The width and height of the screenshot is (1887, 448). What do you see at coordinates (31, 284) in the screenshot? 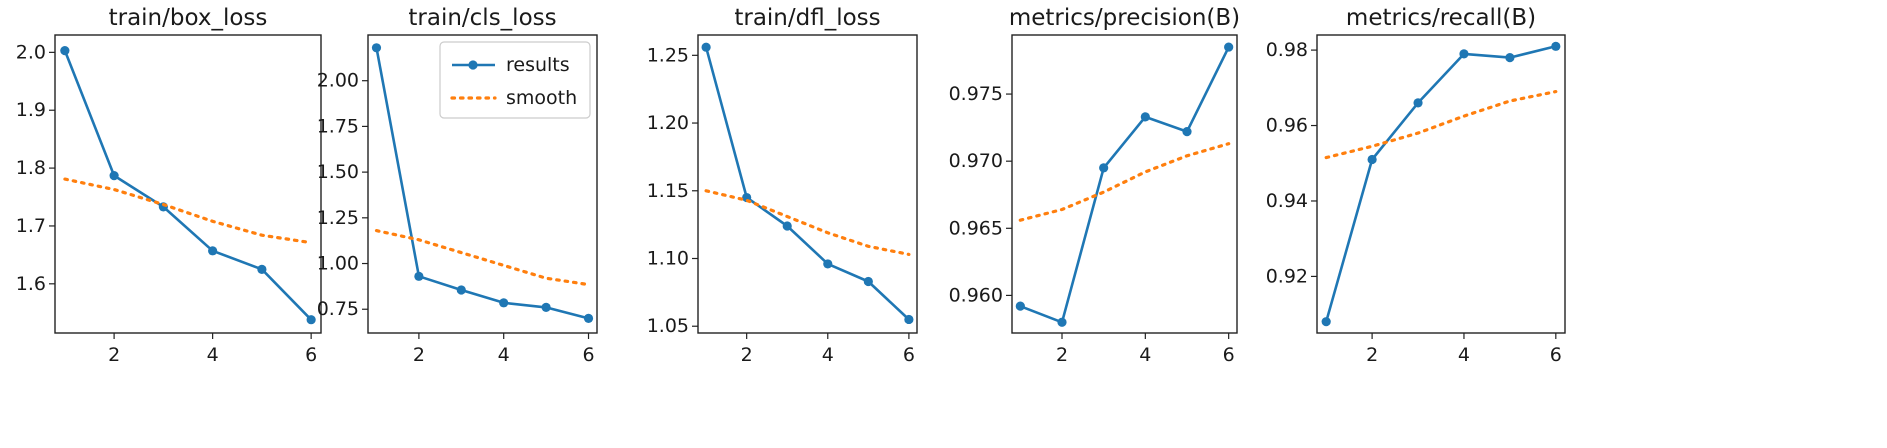
I see `y-tick-label: 1.6` at bounding box center [31, 284].